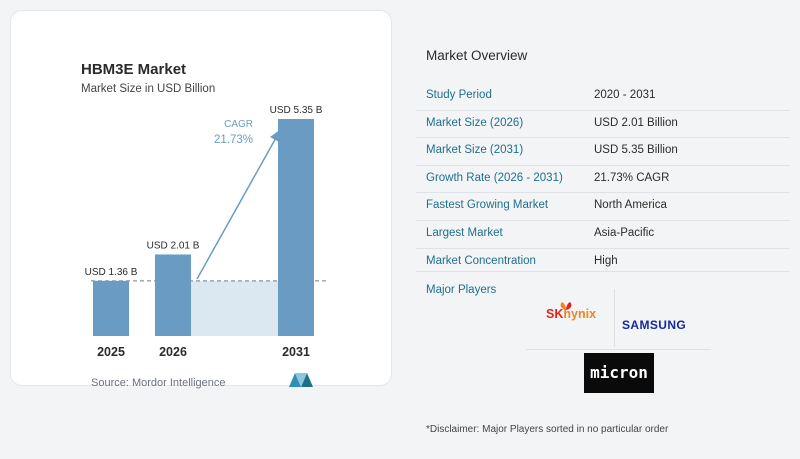 This screenshot has width=800, height=459. Describe the element at coordinates (296, 110) in the screenshot. I see `data-label: USD 5.35 B` at that location.